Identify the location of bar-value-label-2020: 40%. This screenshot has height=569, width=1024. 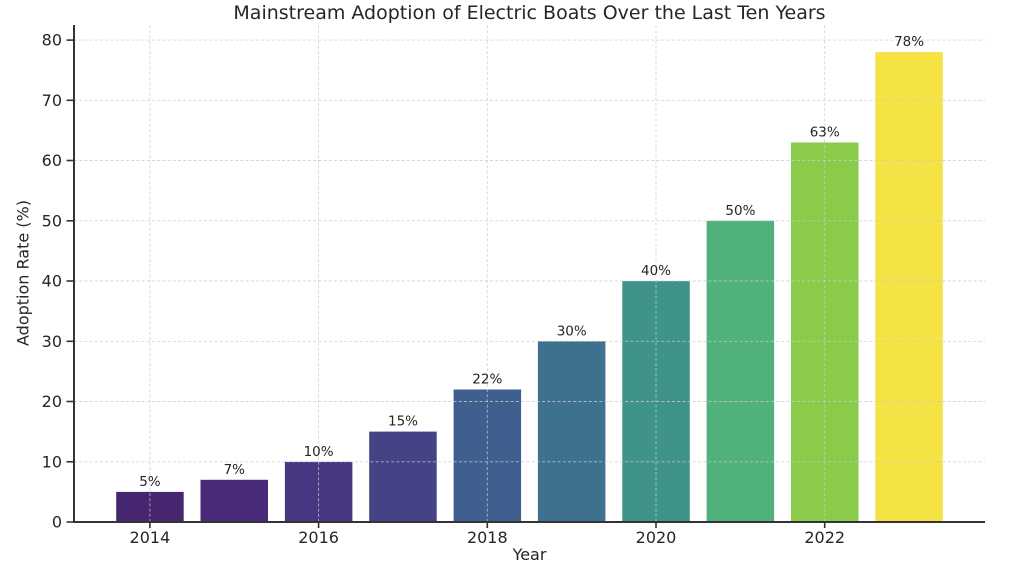
(656, 271).